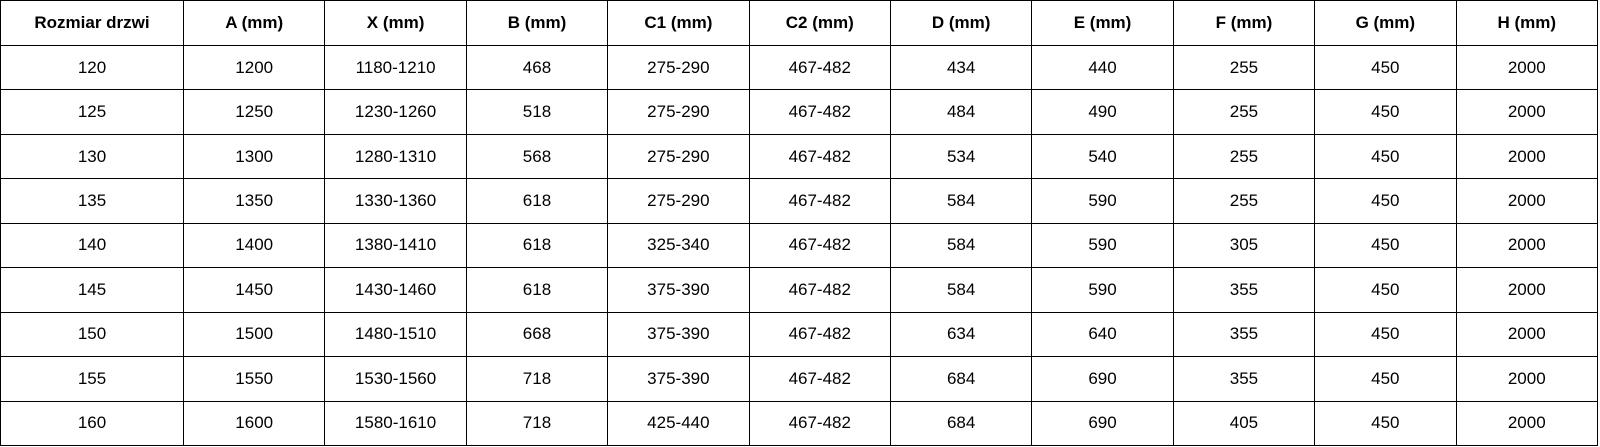 The height and width of the screenshot is (447, 1600). I want to click on table-cell: 140, so click(92, 245).